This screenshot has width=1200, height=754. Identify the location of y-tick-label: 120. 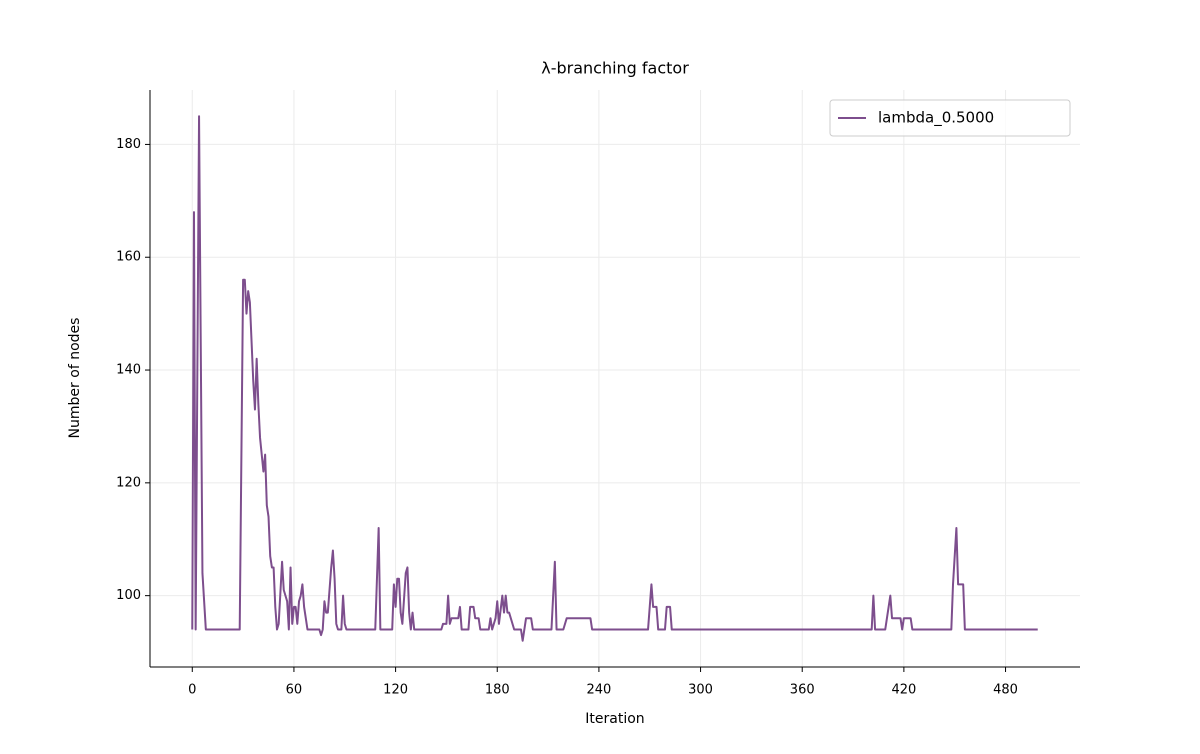
(128, 482).